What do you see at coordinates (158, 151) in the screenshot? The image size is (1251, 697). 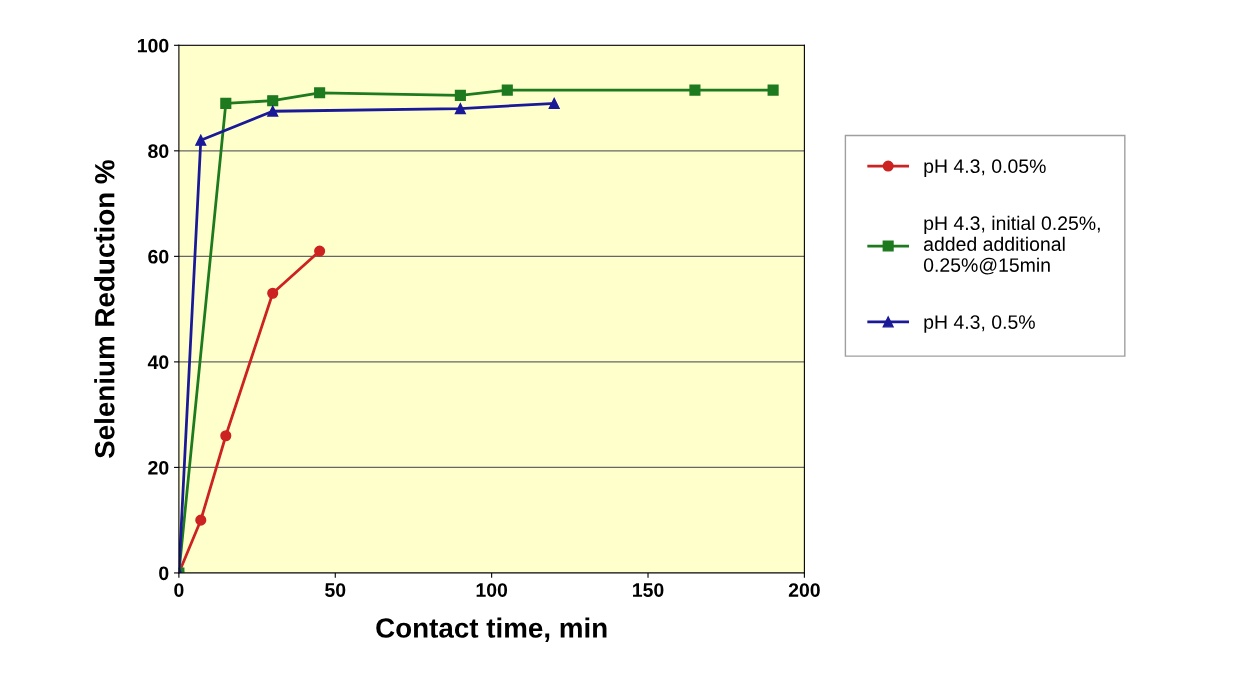 I see `y-tick-label: 80` at bounding box center [158, 151].